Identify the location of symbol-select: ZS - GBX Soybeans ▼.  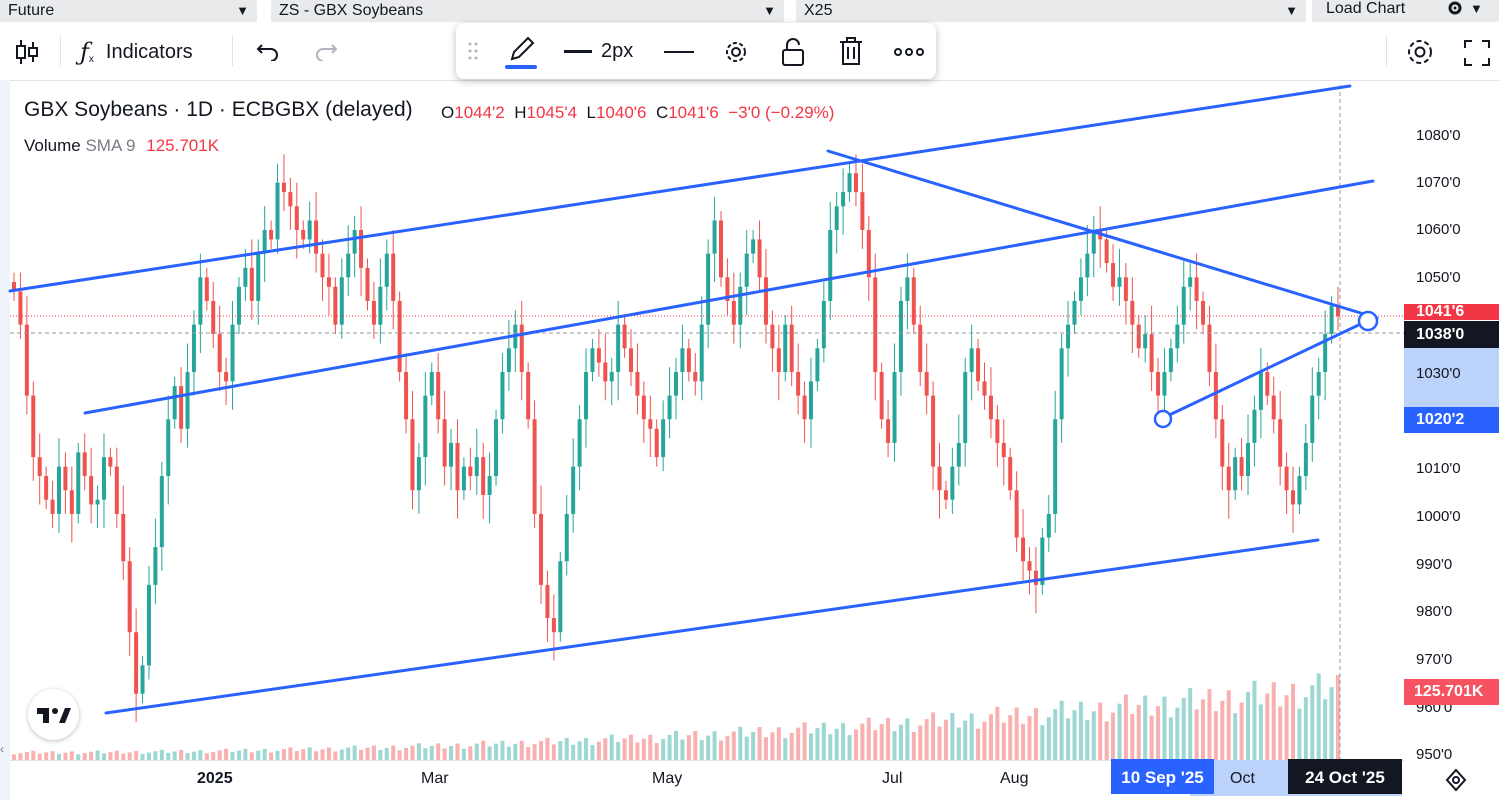
(527, 11).